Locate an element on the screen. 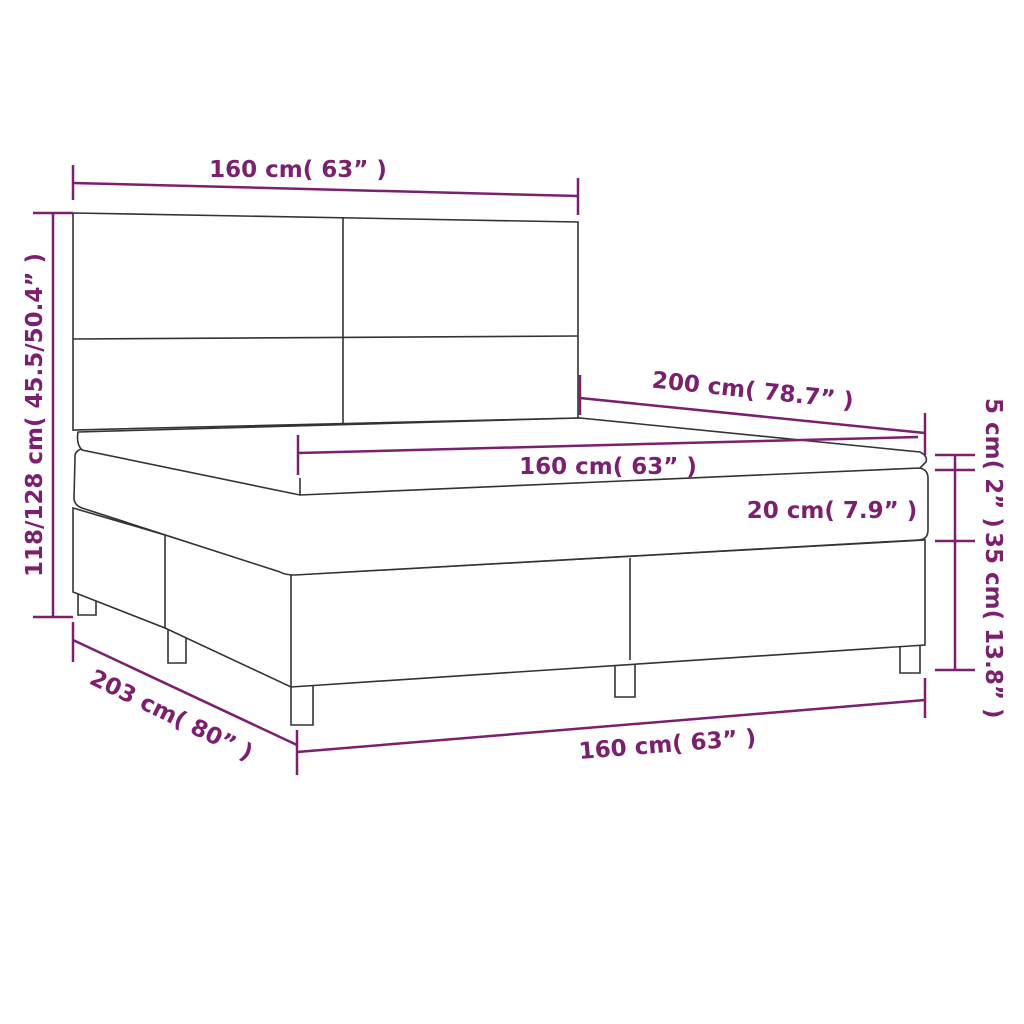  headboard-width-label: 160 cm( 63” ) is located at coordinates (298, 170).